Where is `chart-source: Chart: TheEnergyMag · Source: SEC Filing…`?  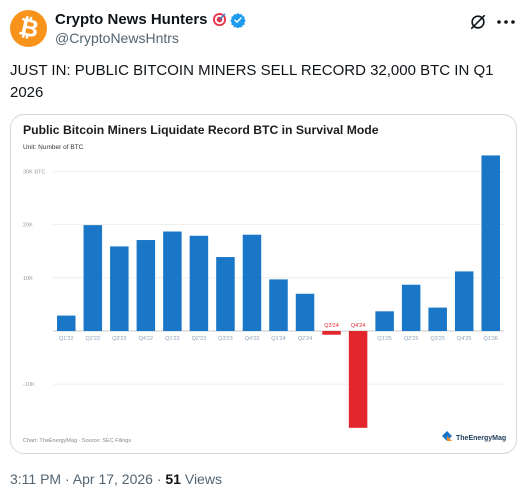
chart-source: Chart: TheEnergyMag · Source: SEC Filing… is located at coordinates (77, 441).